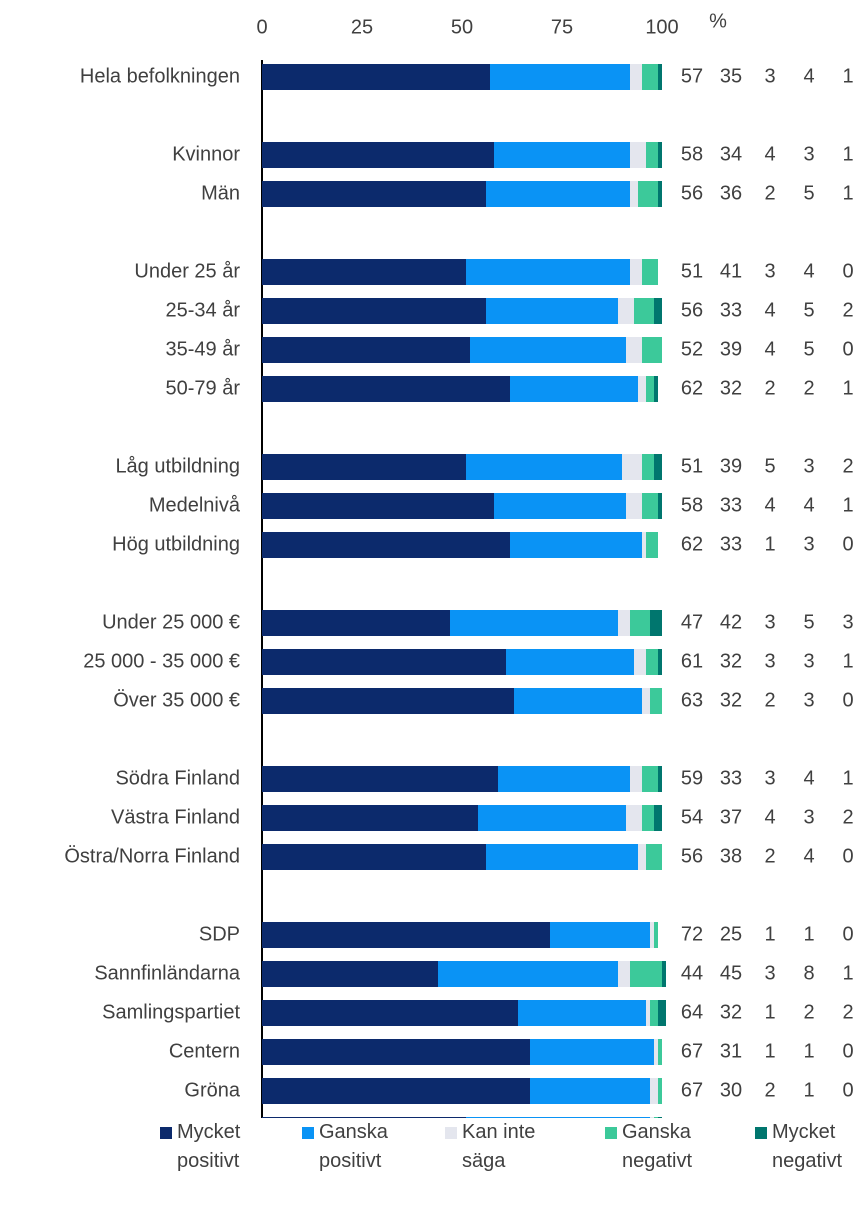 The width and height of the screenshot is (866, 1231). What do you see at coordinates (731, 856) in the screenshot?
I see `value-label: 38` at bounding box center [731, 856].